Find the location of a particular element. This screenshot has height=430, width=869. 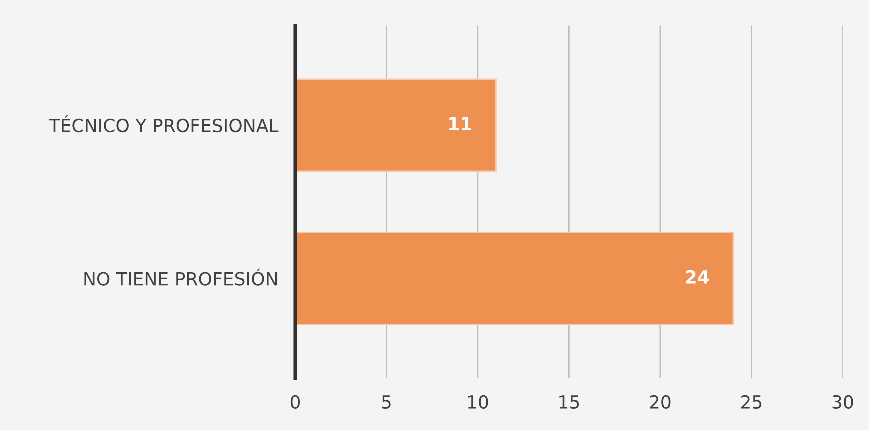

x-tick-label: 25 is located at coordinates (752, 402).